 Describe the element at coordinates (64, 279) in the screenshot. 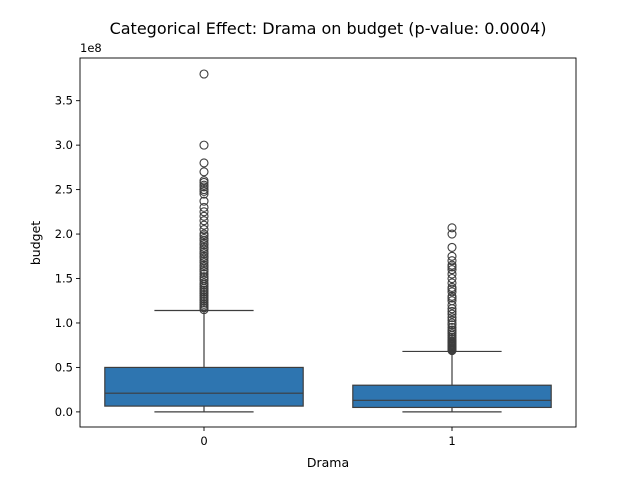

I see `y-tick-label: 1.5` at that location.